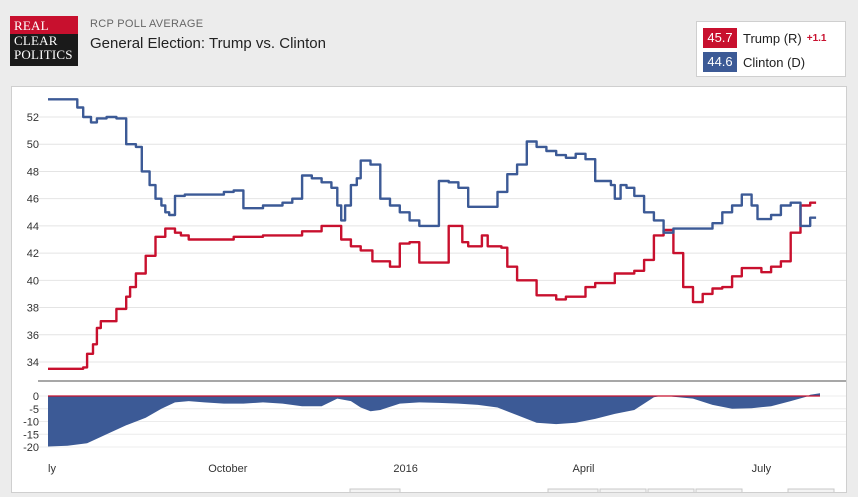 The width and height of the screenshot is (858, 497). What do you see at coordinates (33, 336) in the screenshot?
I see `main-ytick-label-1: 36` at bounding box center [33, 336].